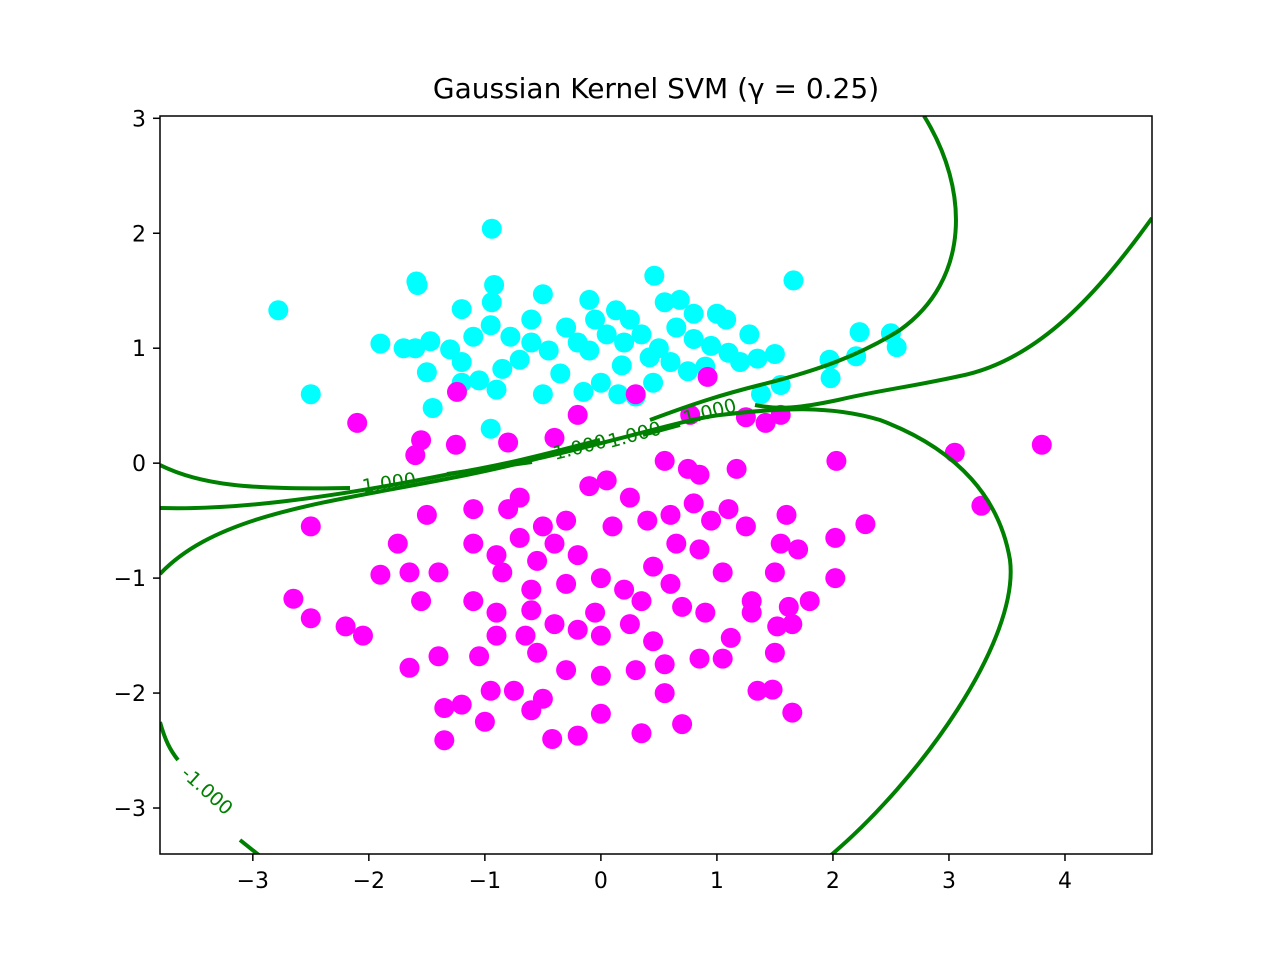 The height and width of the screenshot is (960, 1280). What do you see at coordinates (635, 434) in the screenshot?
I see `contour-label-4: 1.000` at bounding box center [635, 434].